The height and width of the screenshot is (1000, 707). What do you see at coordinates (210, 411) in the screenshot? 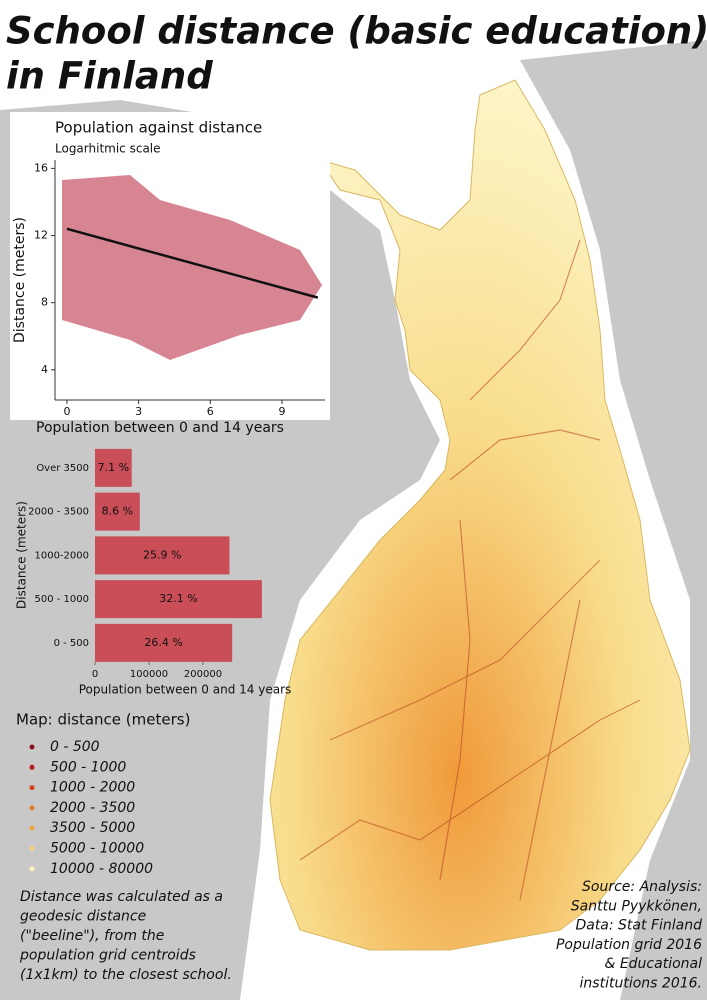
I see `x-tick-label: 6` at bounding box center [210, 411].